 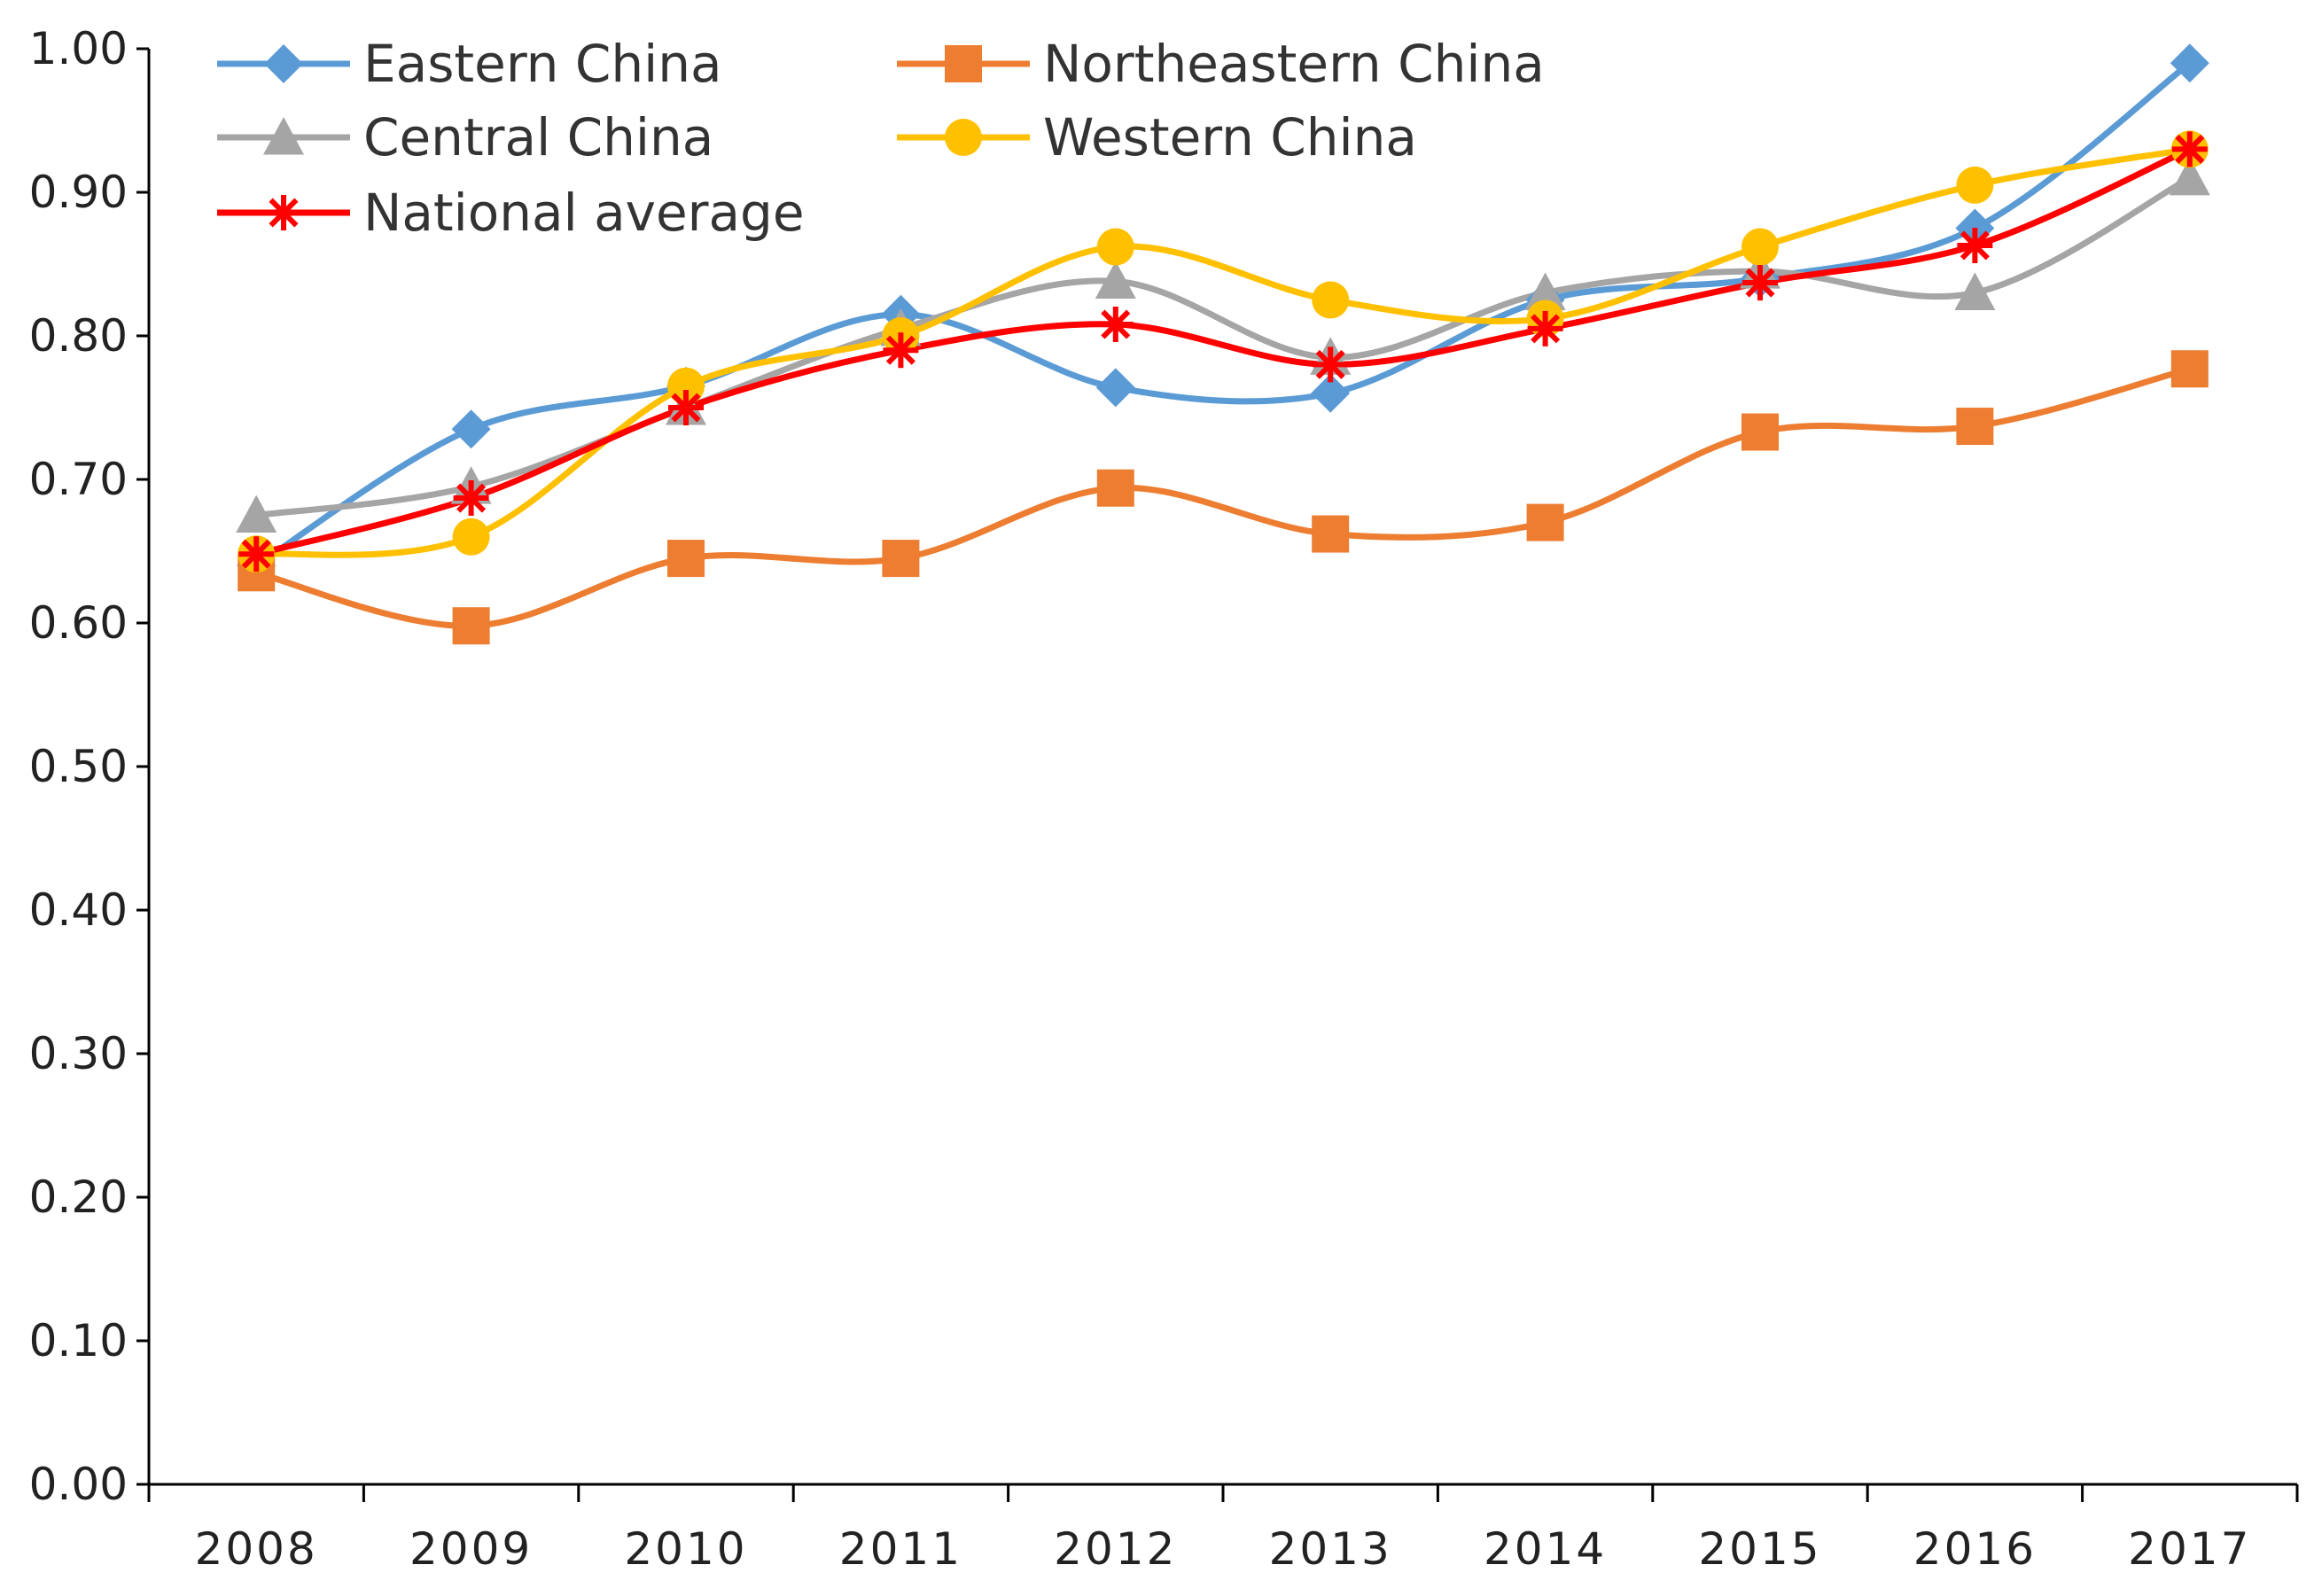 What do you see at coordinates (78, 49) in the screenshot?
I see `y-tick-label: 1.00` at bounding box center [78, 49].